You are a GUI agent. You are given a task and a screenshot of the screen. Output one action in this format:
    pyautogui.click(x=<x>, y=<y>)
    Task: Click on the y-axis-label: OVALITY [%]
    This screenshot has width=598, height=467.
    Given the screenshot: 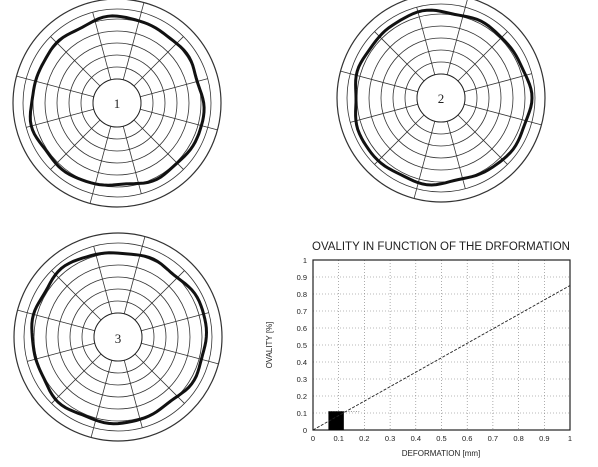 What is the action you would take?
    pyautogui.click(x=269, y=345)
    